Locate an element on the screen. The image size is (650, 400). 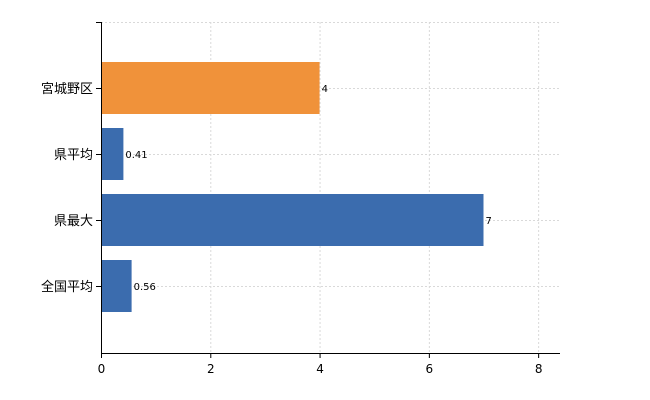
category-label-3: 全国平均 is located at coordinates (67, 287).